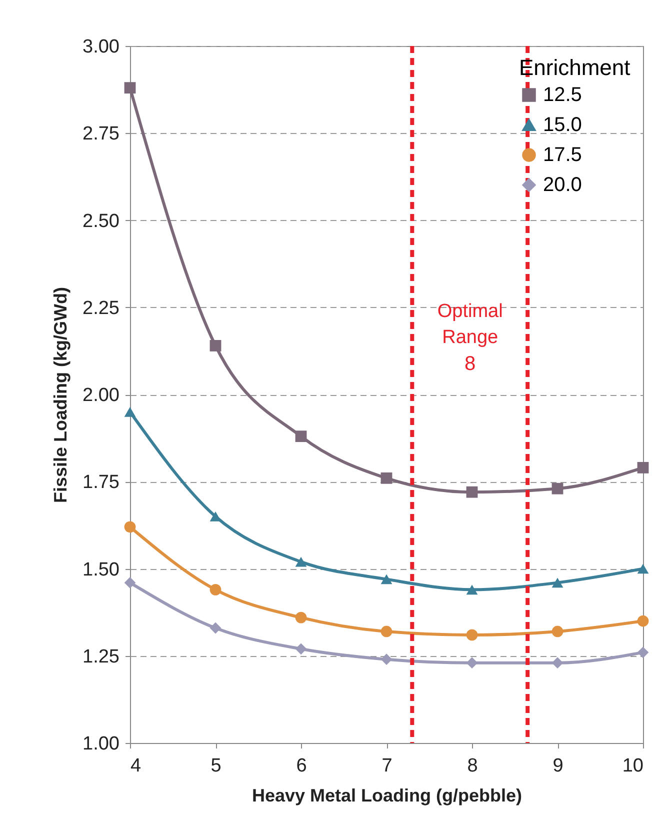 The height and width of the screenshot is (836, 659). I want to click on x-tick-label: 8, so click(472, 766).